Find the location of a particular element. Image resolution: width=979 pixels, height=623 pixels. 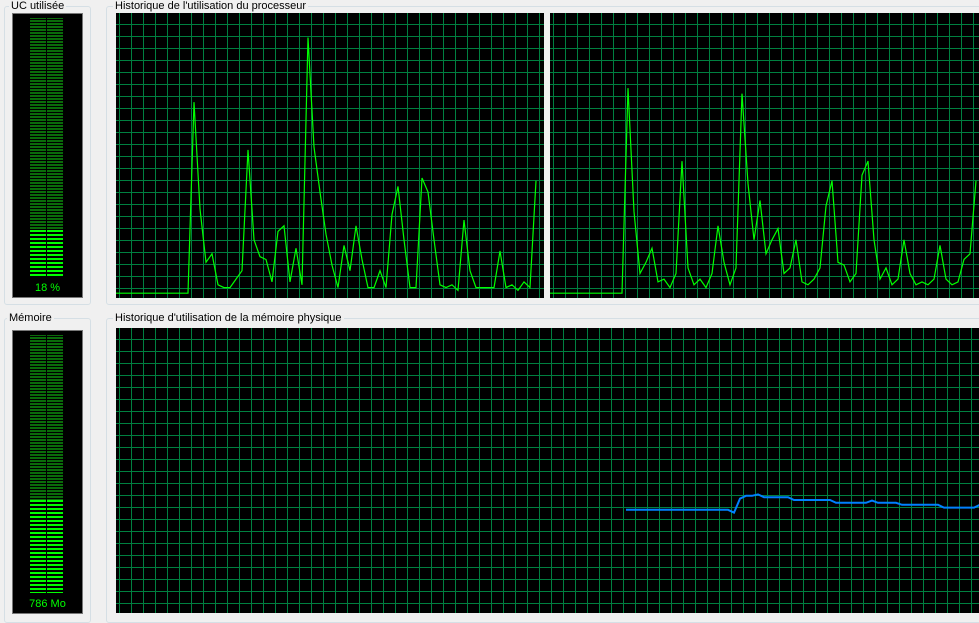

memory-usage-label: Mémoire is located at coordinates (30, 318).